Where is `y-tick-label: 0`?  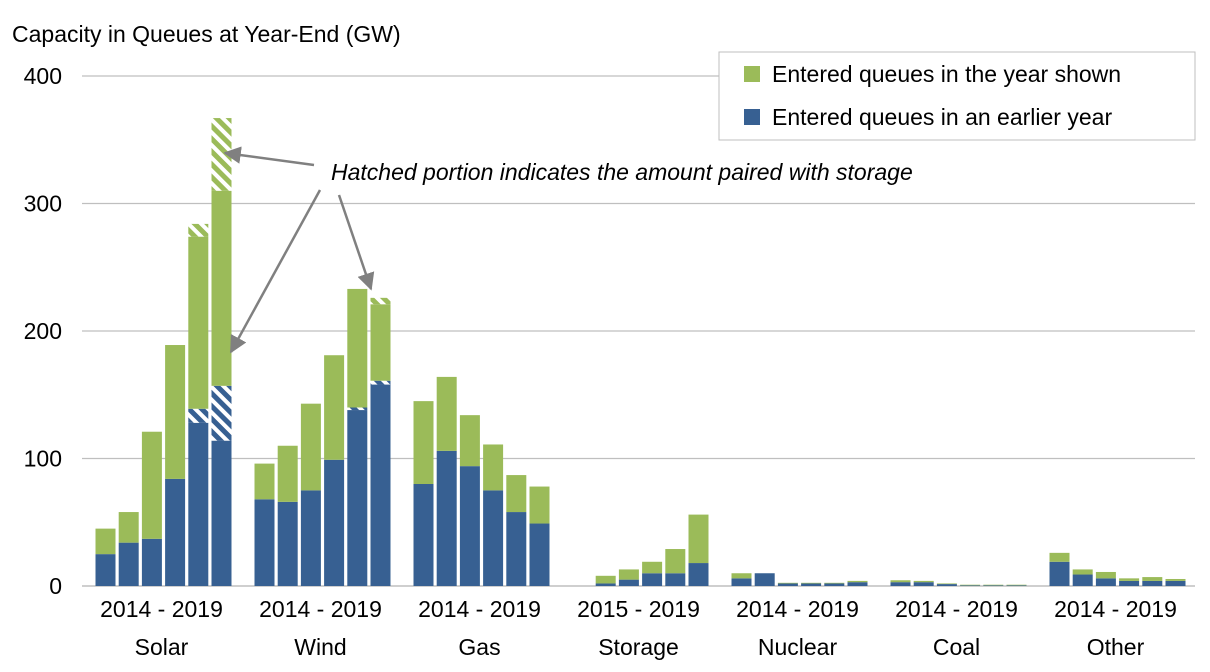
y-tick-label: 0 is located at coordinates (55, 586).